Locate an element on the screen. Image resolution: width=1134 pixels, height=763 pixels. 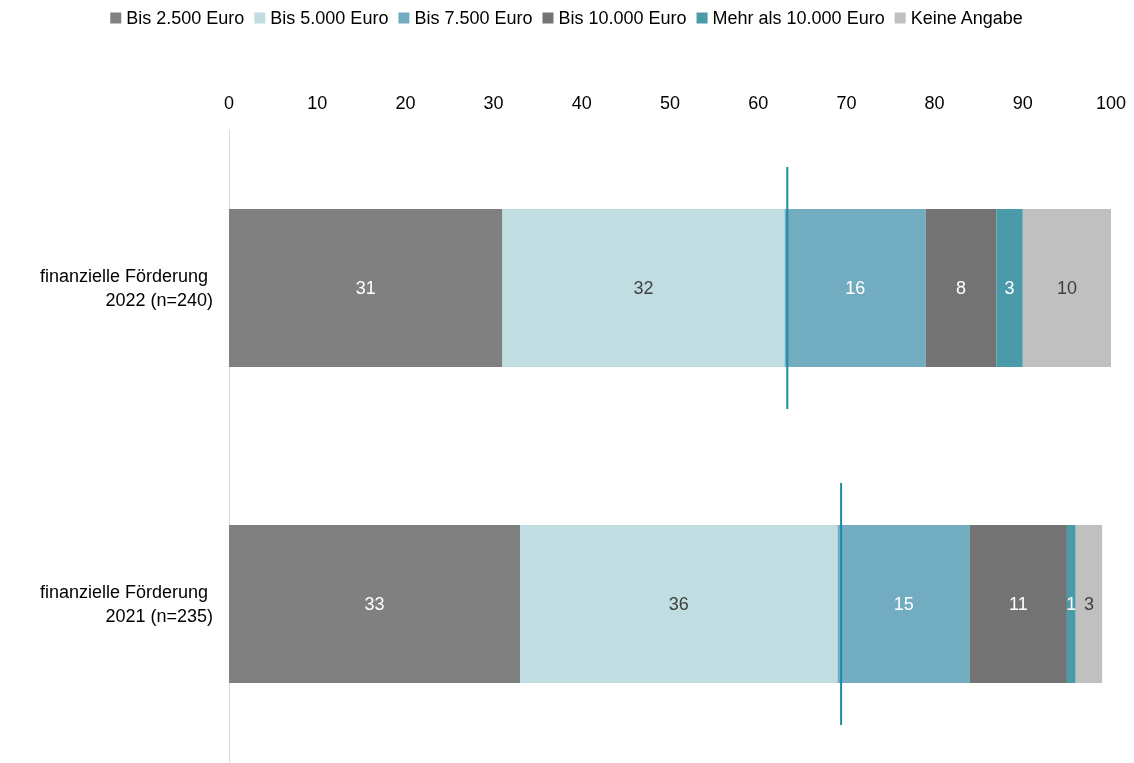
x-tick-label: 30 is located at coordinates (493, 103).